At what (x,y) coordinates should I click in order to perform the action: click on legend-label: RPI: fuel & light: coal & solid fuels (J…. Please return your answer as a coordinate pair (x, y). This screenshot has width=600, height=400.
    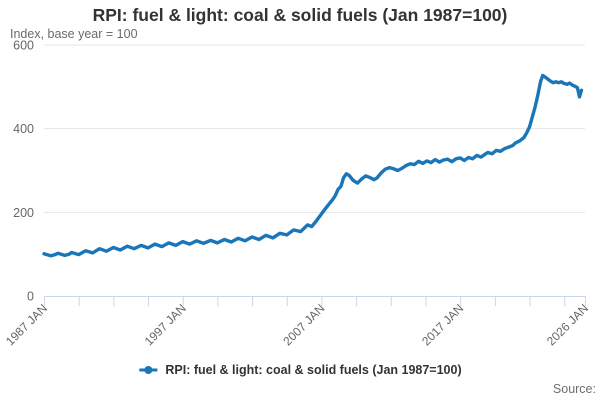
    Looking at the image, I should click on (313, 370).